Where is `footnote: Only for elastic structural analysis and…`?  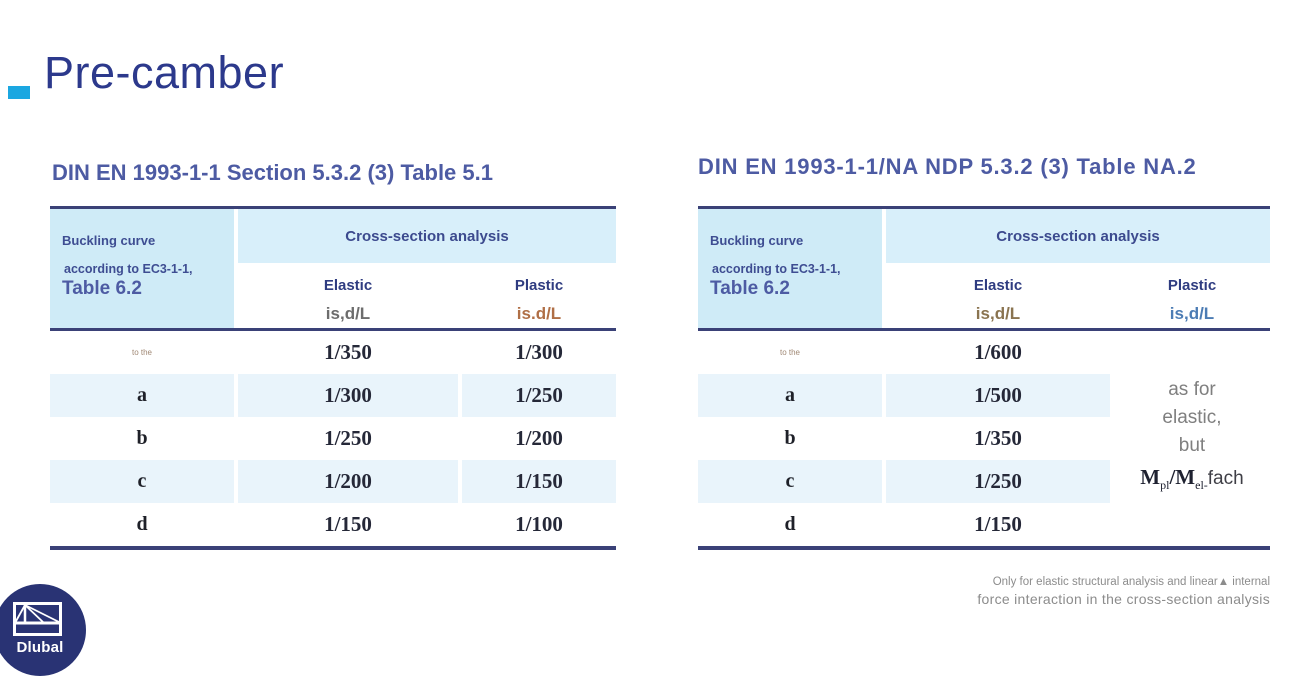 footnote: Only for elastic structural analysis and… is located at coordinates (1123, 591).